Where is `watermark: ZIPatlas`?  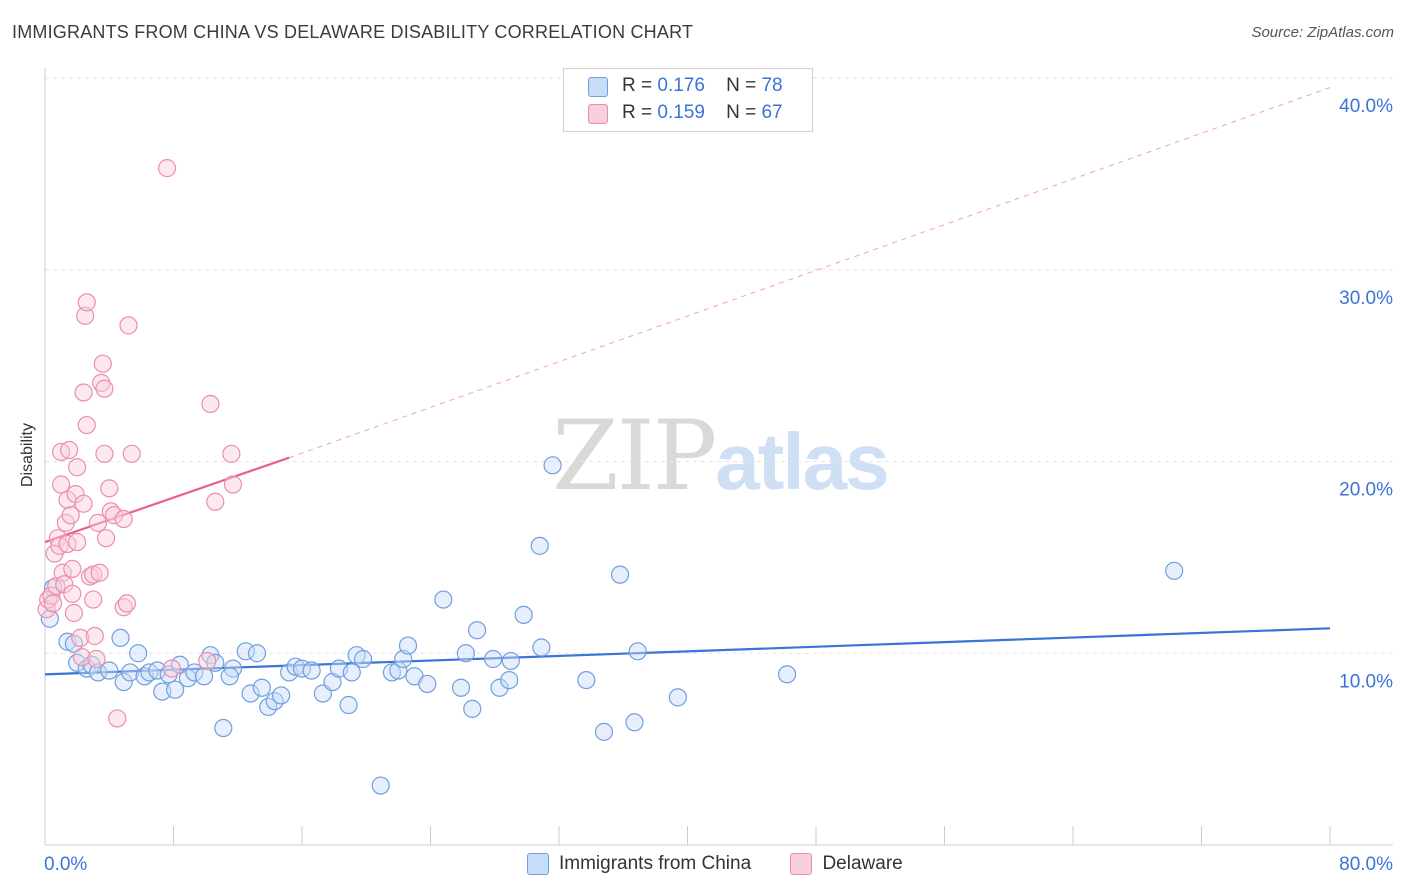 watermark: ZIPatlas is located at coordinates (721, 456).